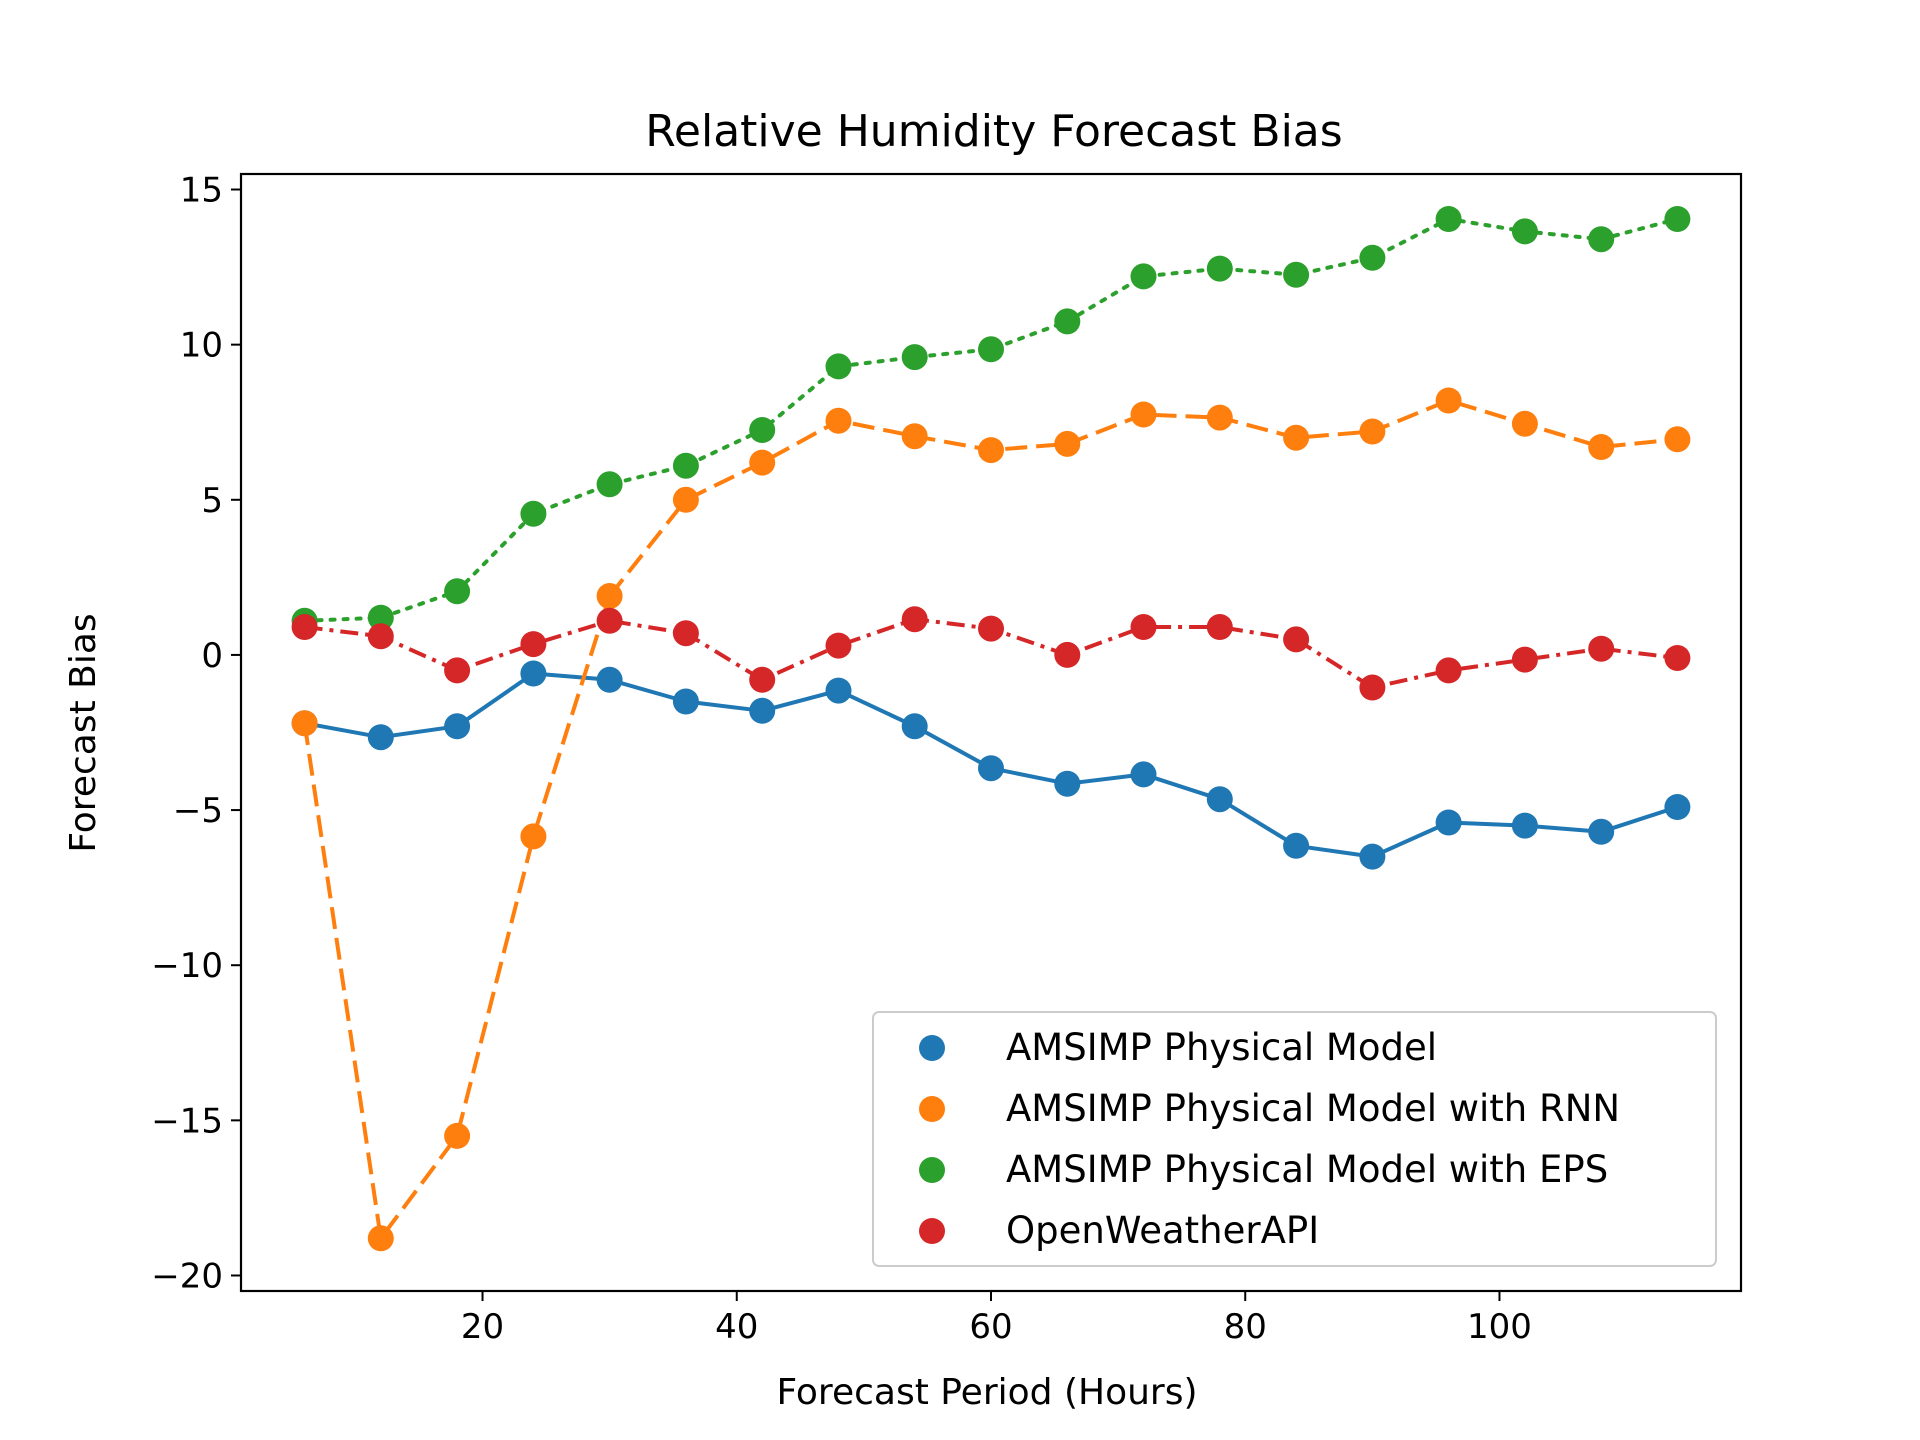 The image size is (1920, 1440). I want to click on y-tick-label: −5, so click(198, 811).